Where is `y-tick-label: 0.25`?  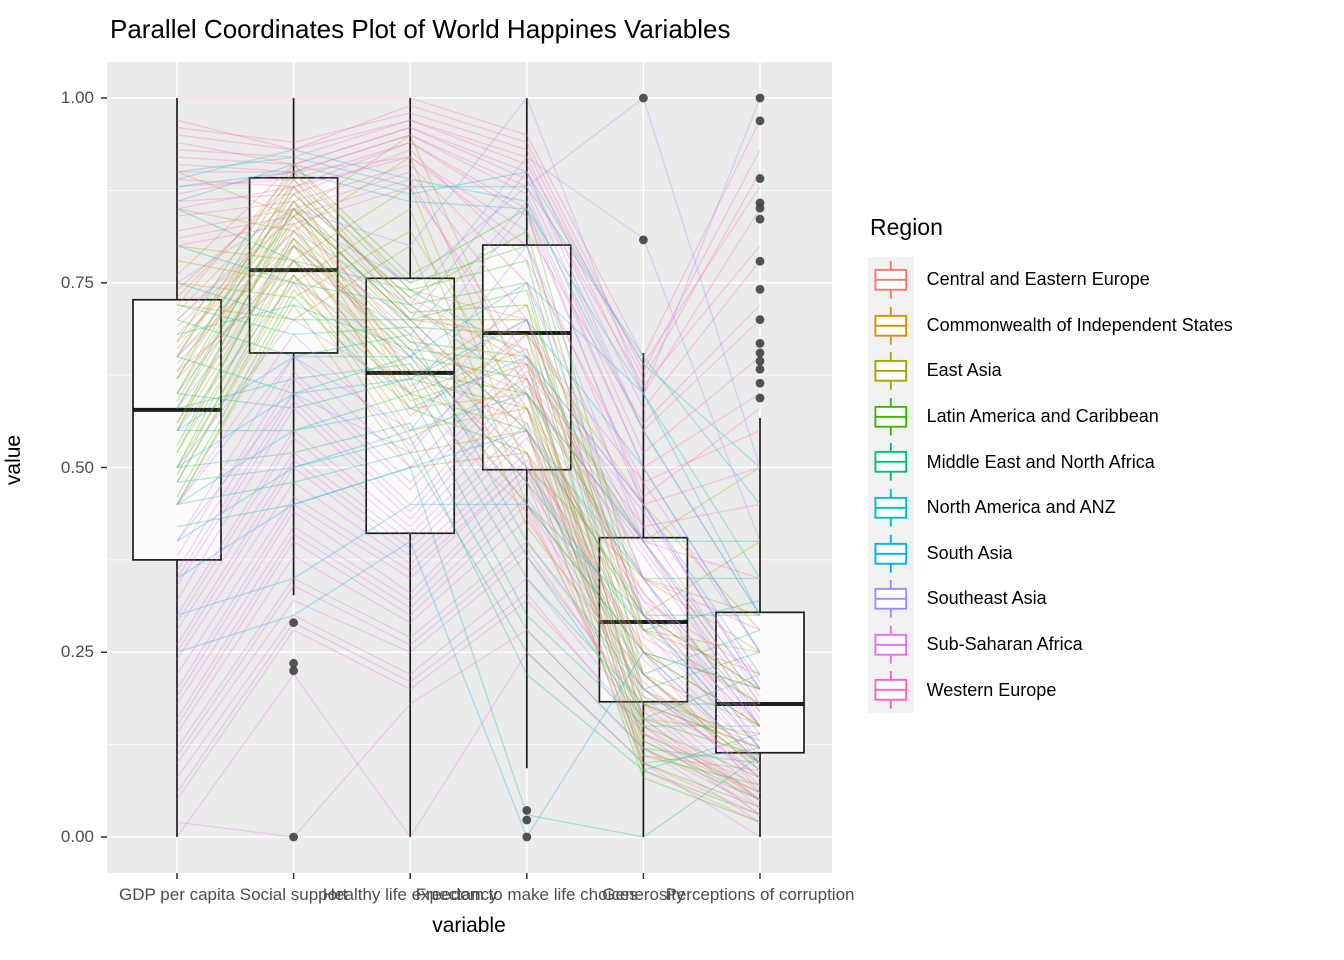
y-tick-label: 0.25 is located at coordinates (77, 652).